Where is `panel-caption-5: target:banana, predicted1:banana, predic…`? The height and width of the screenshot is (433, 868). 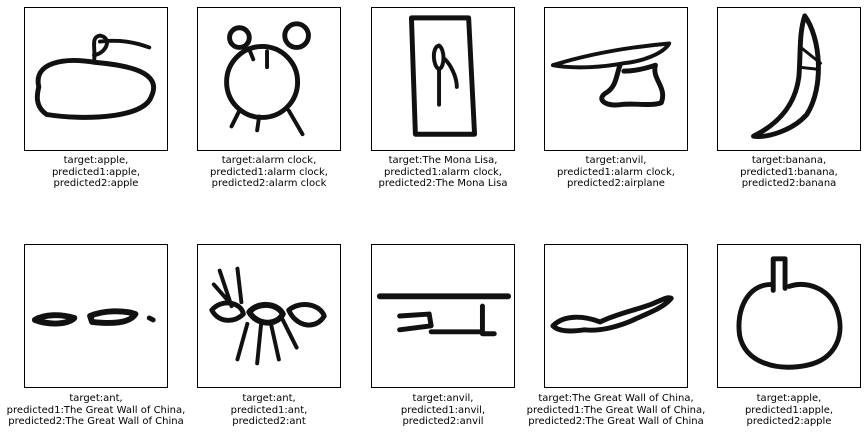
panel-caption-5: target:banana, predicted1:banana, predic… is located at coordinates (781, 172).